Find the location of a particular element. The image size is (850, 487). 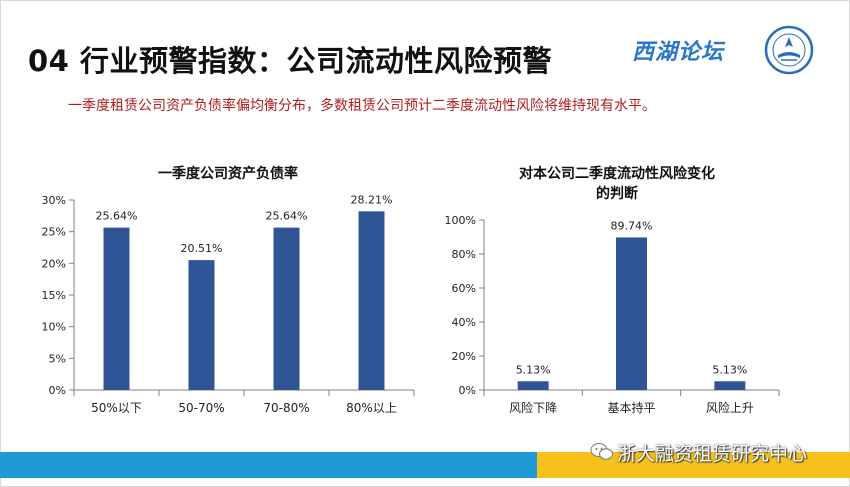

page-title: 04 行业预警指数：公司流动性风险预警 is located at coordinates (290, 61).